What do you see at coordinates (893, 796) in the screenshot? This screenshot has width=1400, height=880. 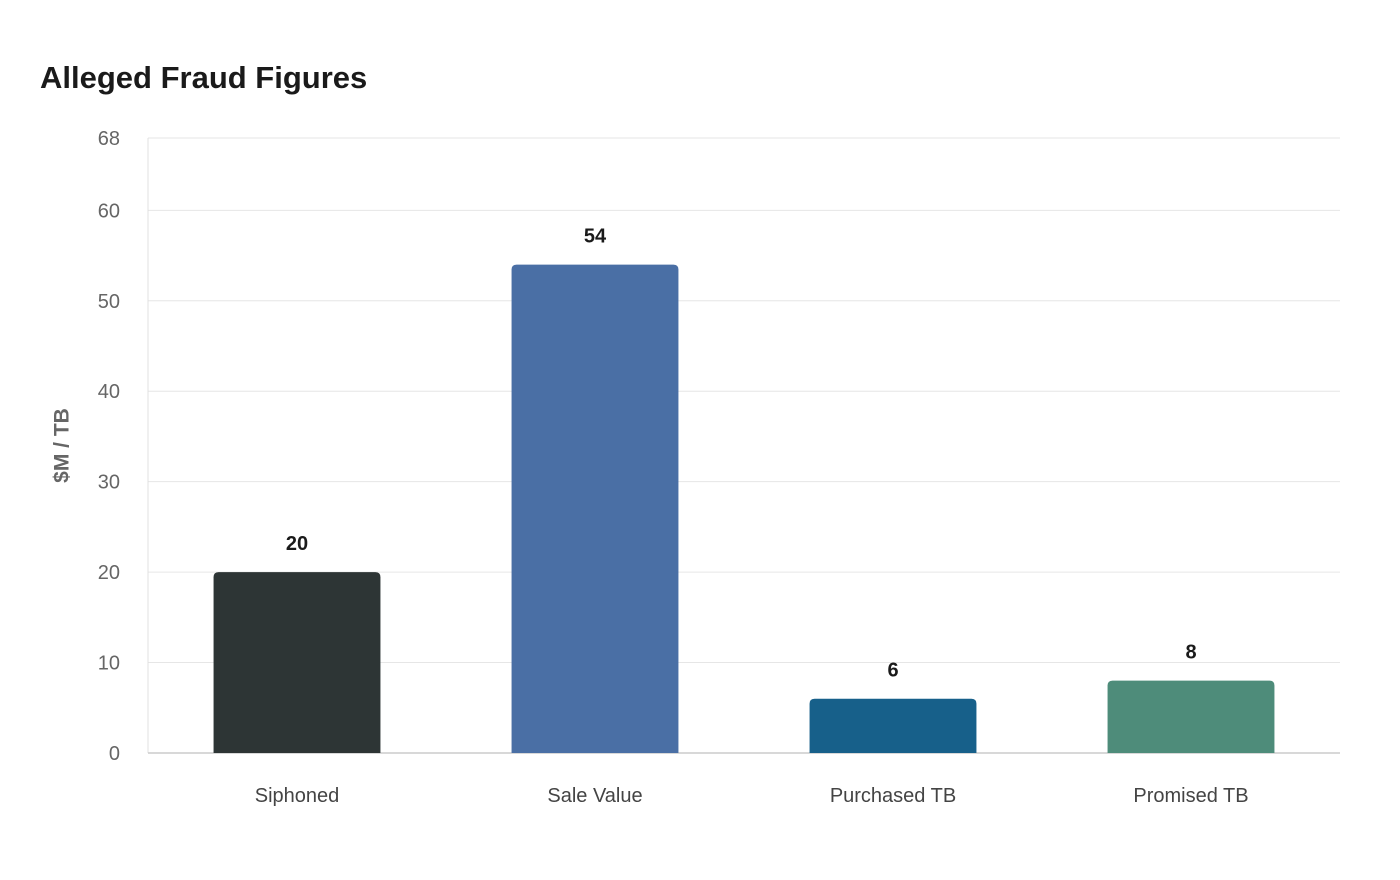 I see `category-label: Purchased TB` at bounding box center [893, 796].